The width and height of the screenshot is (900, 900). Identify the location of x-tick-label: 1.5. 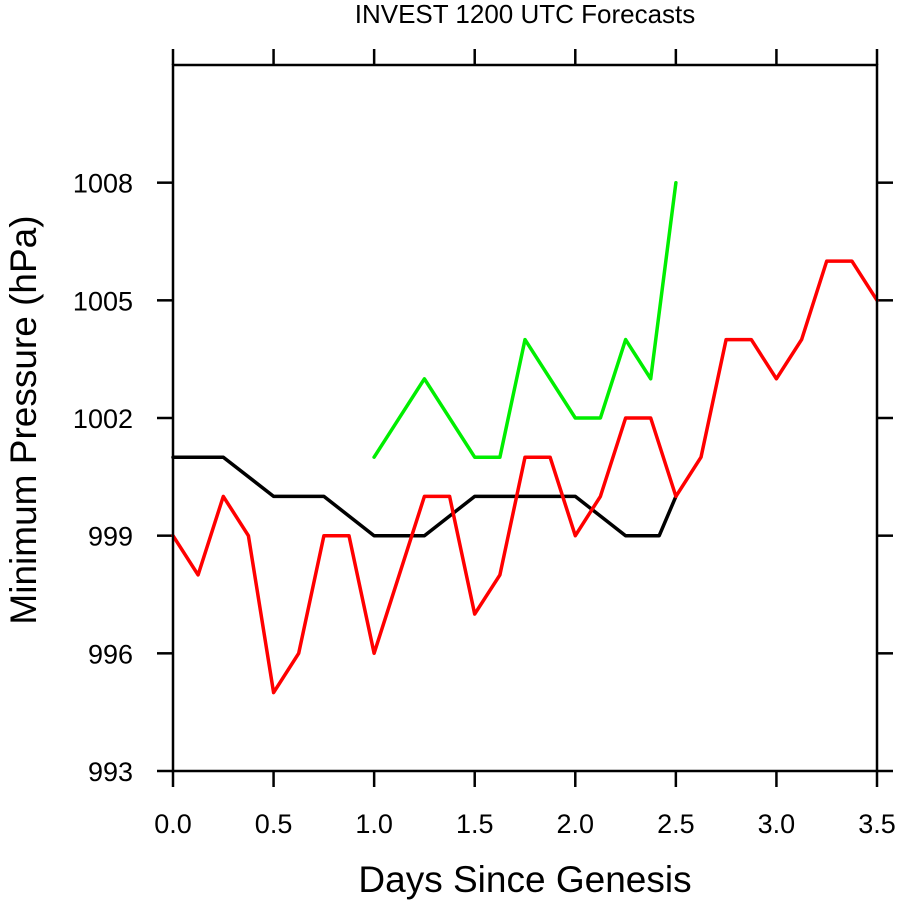
(475, 824).